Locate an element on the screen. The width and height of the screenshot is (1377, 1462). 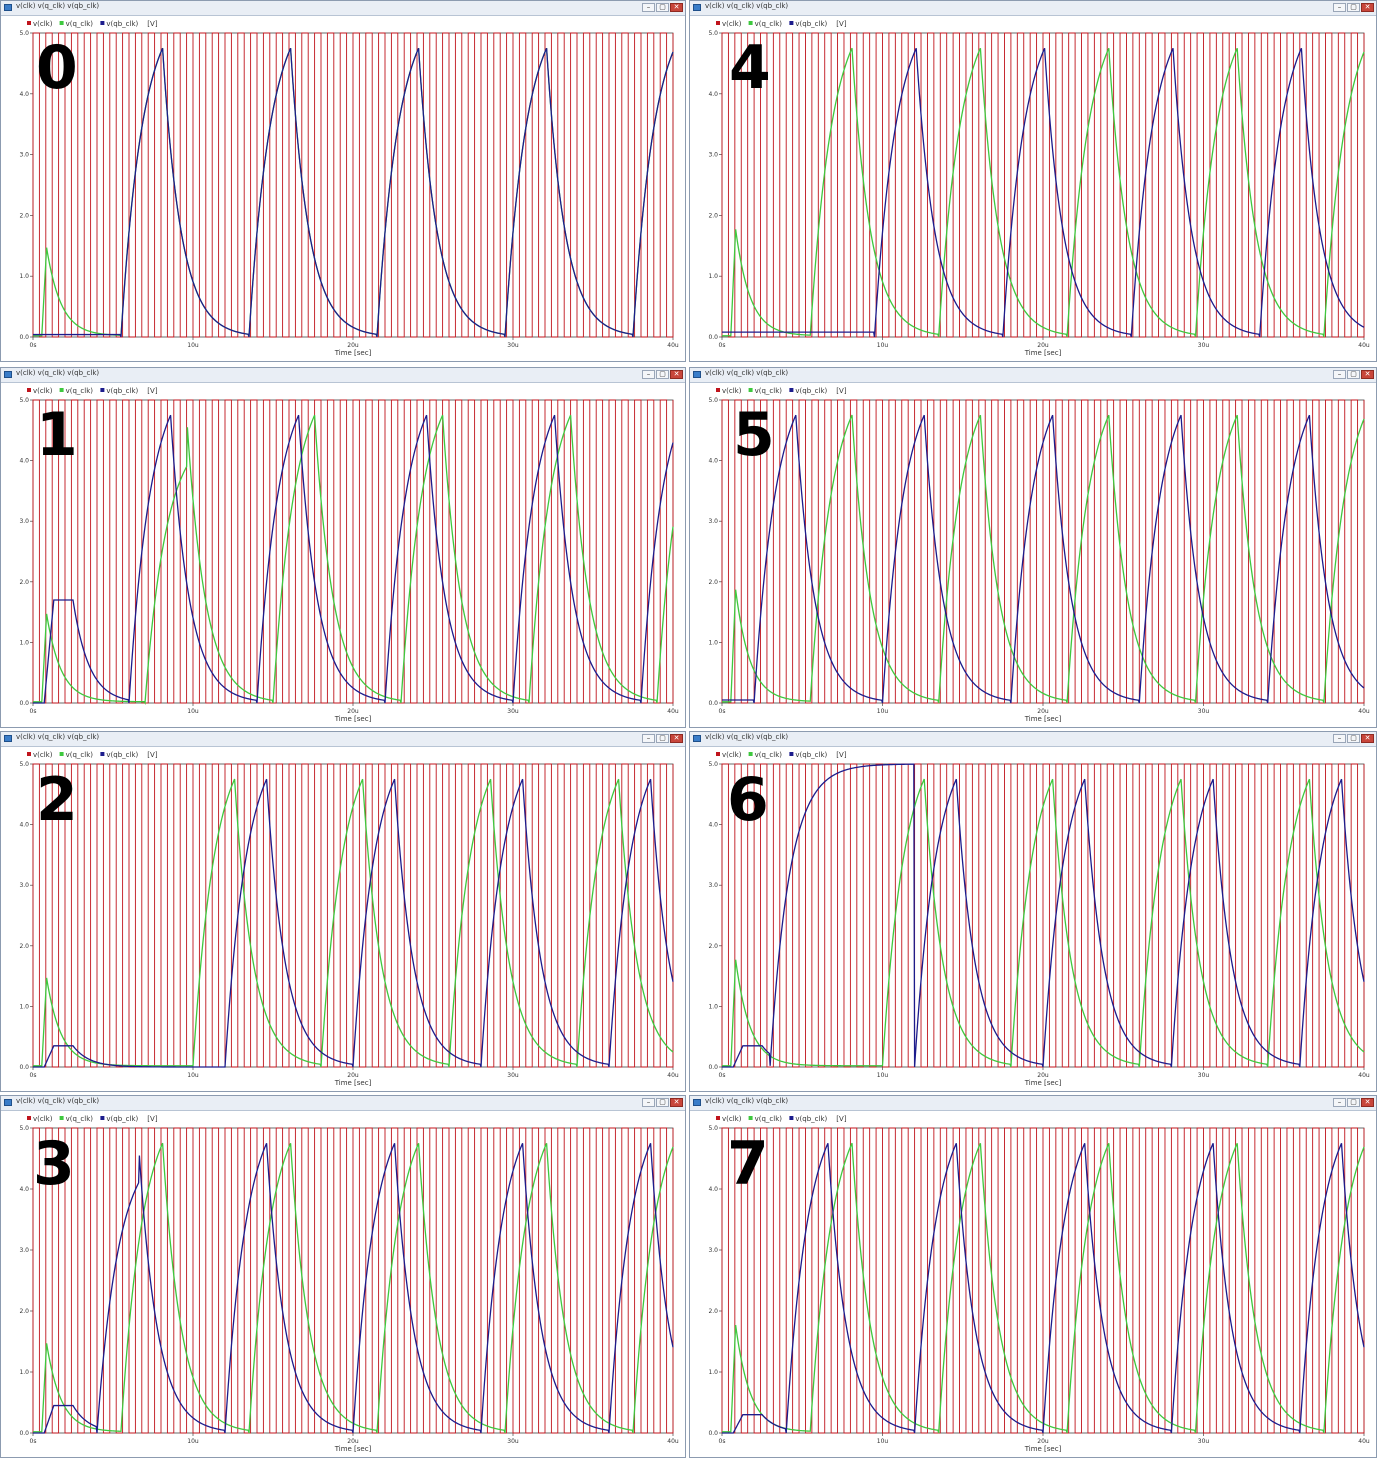
x-tick-label: 0s is located at coordinates (722, 711).